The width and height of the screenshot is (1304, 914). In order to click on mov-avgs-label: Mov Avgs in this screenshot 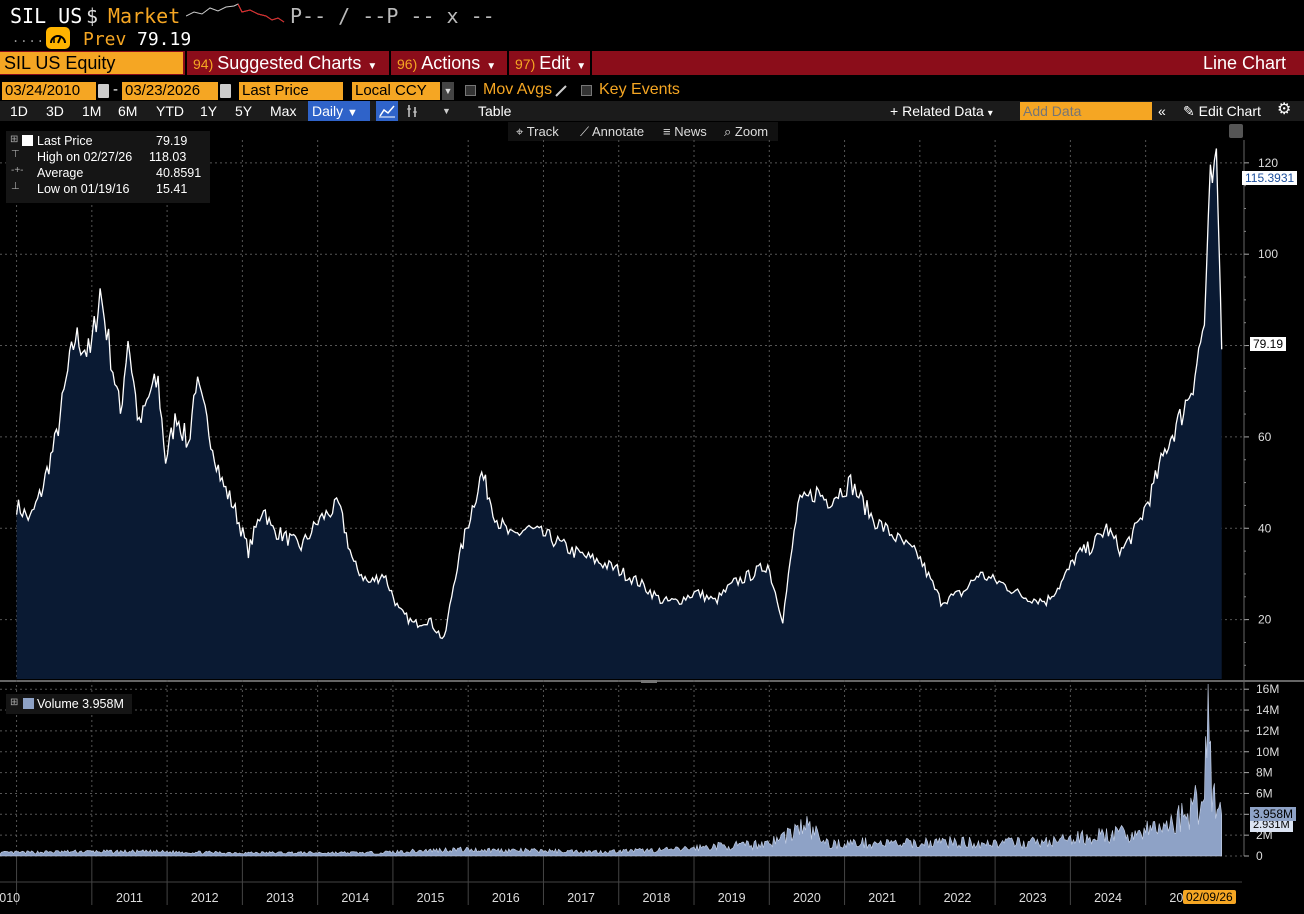, I will do `click(518, 89)`.